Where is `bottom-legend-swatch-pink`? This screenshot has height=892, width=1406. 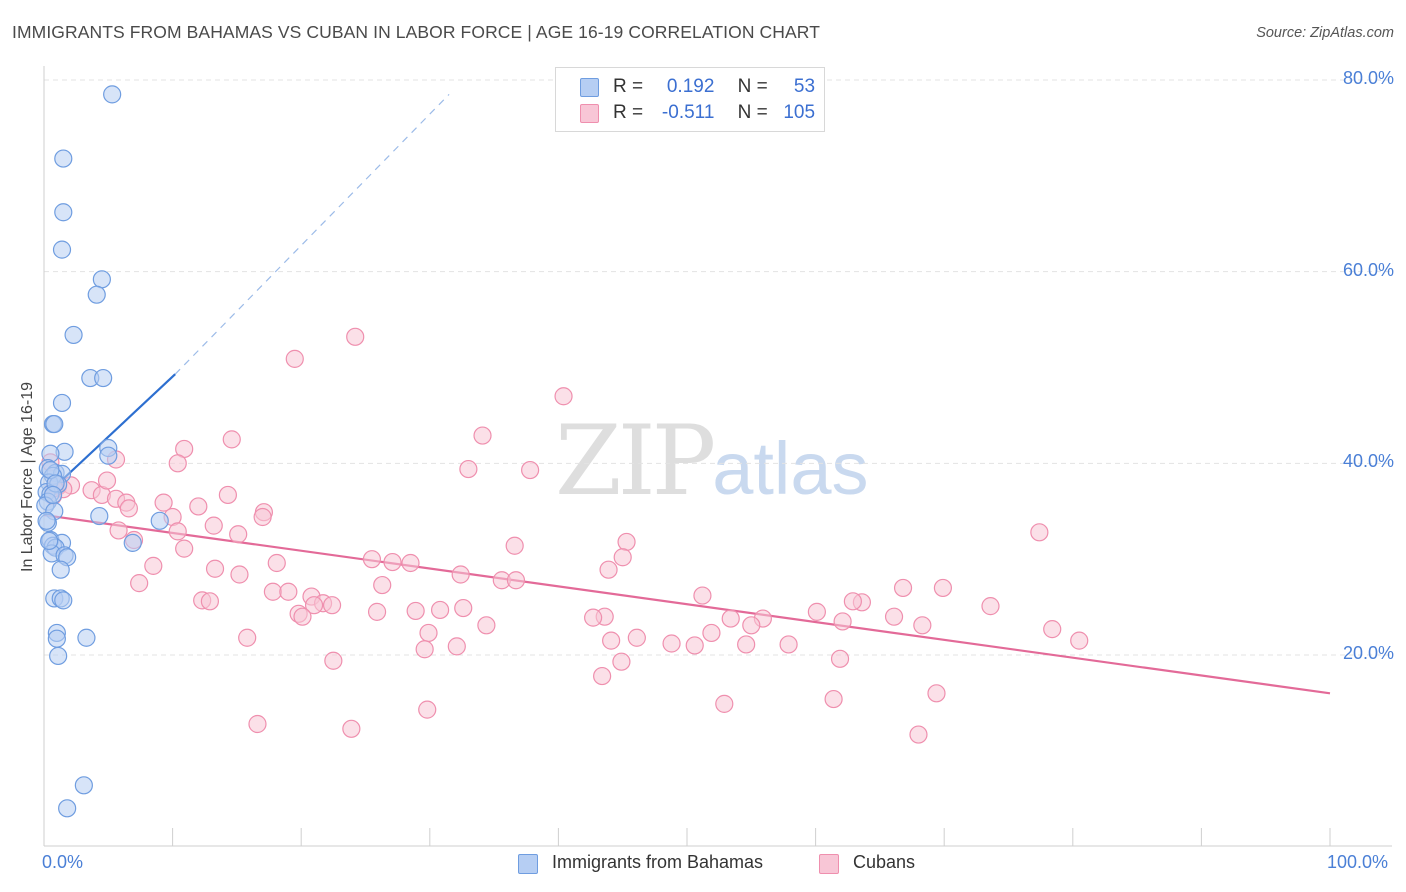
bottom-legend-swatch-pink is located at coordinates (829, 864).